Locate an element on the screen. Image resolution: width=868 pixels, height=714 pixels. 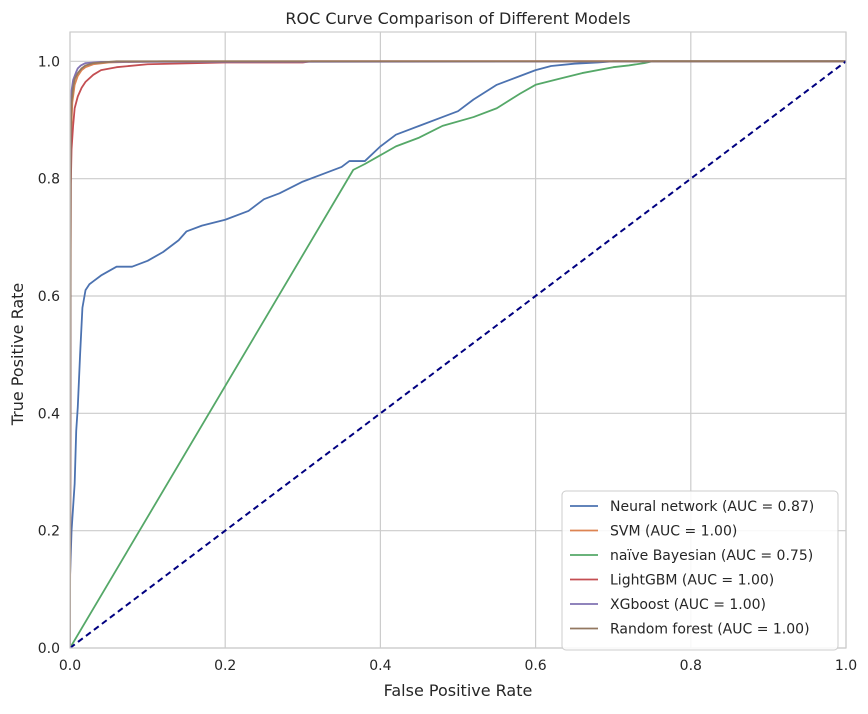
y-tick-label: 1.0 is located at coordinates (49, 62).